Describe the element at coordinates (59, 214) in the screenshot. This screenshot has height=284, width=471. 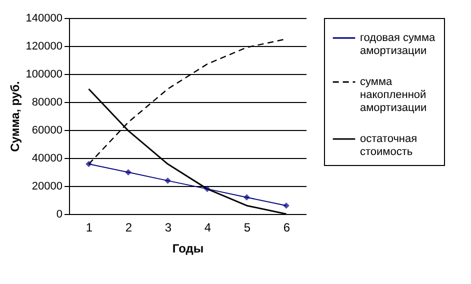
I see `y-tick-label: 0` at that location.